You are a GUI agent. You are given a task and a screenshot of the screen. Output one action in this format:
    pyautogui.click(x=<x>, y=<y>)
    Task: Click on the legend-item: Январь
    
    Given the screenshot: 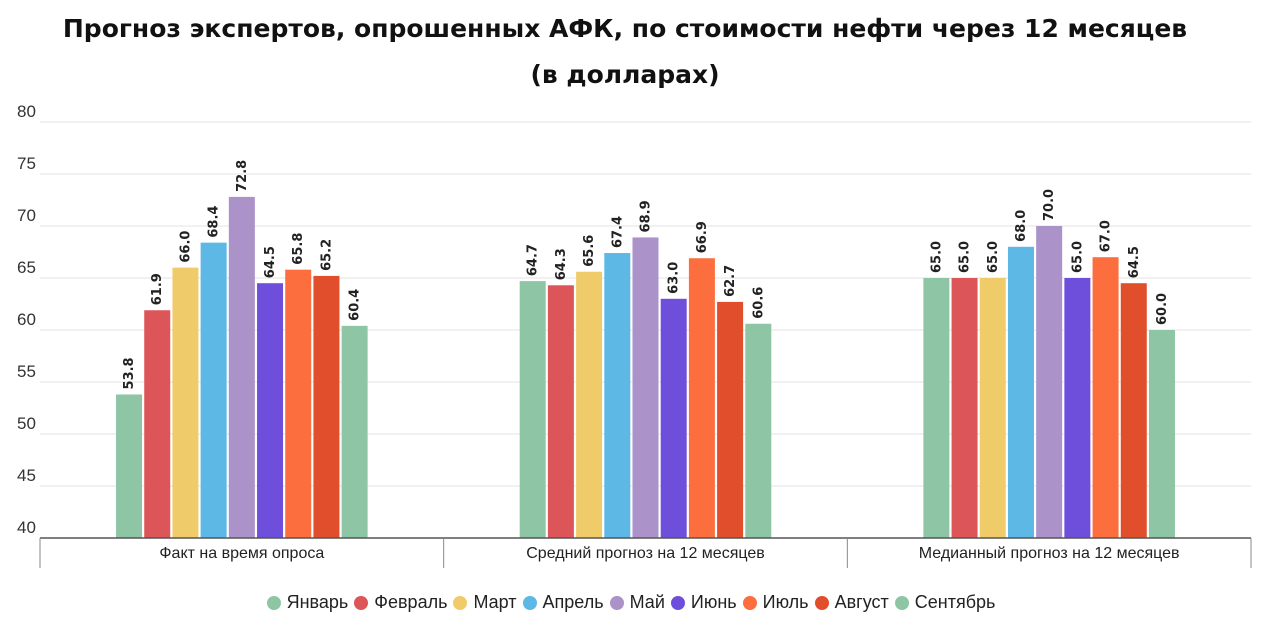 What is the action you would take?
    pyautogui.click(x=307, y=602)
    